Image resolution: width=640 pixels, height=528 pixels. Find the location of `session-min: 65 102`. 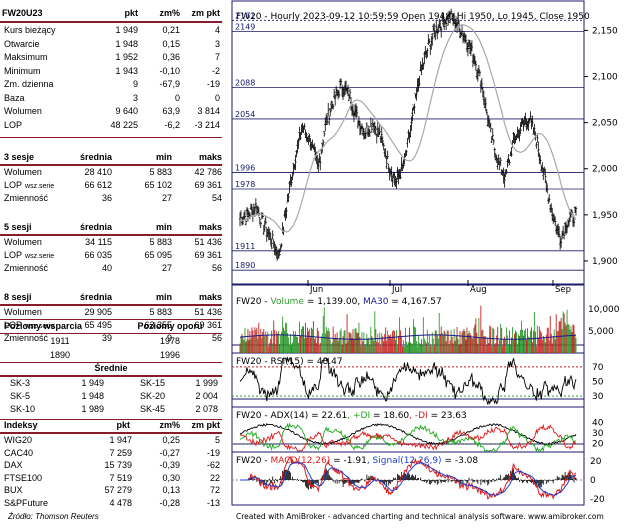

session-min: 65 102 is located at coordinates (158, 185).